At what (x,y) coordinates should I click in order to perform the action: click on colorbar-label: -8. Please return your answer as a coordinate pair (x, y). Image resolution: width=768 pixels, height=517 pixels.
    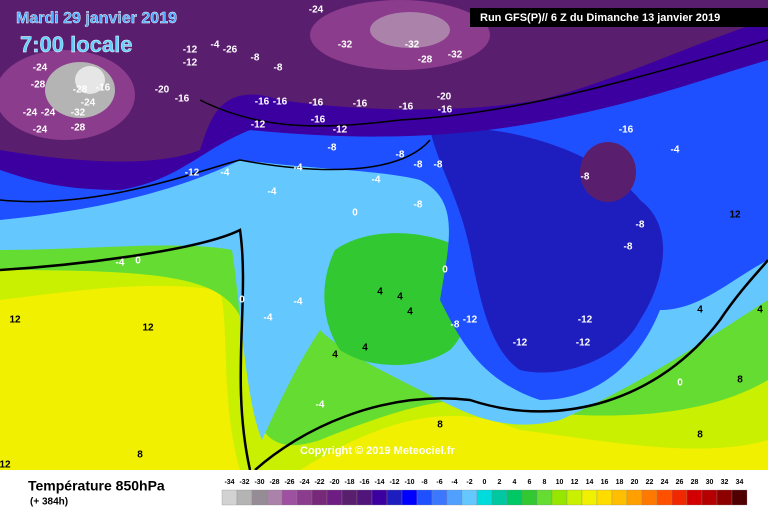
    Looking at the image, I should click on (424, 482).